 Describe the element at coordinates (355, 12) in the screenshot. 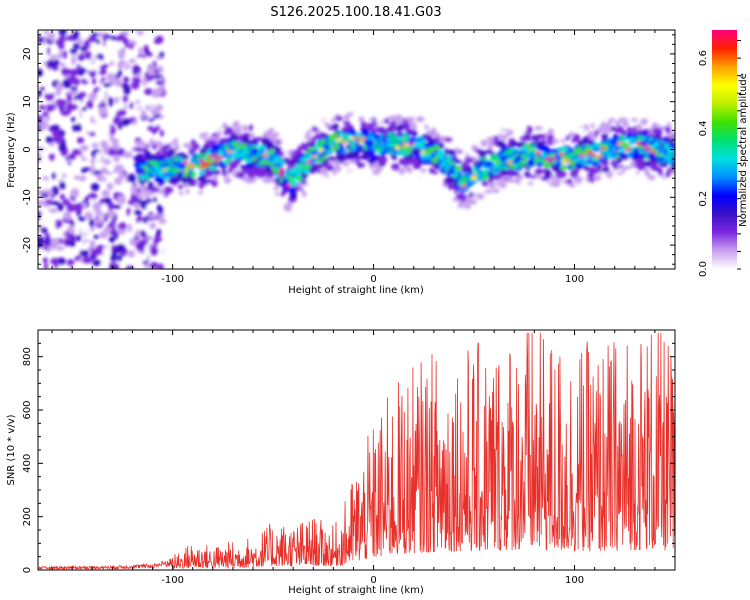

I see `figure-title: S126.2025.100.18.41.G03` at that location.